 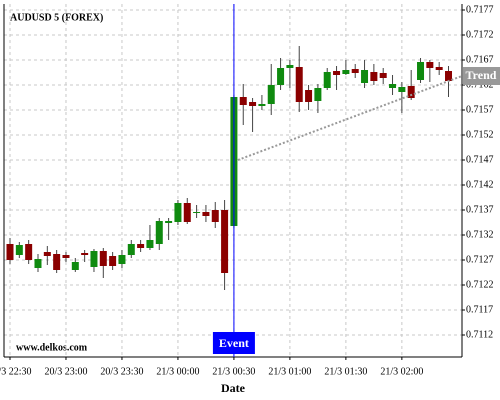 I want to click on y-tick-label: 0.7172, so click(x=480, y=34).